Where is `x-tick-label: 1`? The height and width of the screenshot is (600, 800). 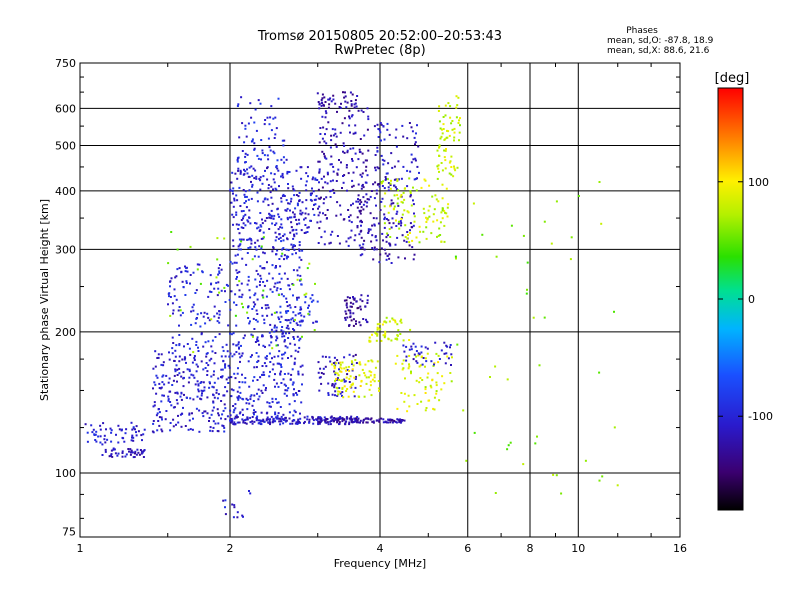
x-tick-label: 1 is located at coordinates (80, 548).